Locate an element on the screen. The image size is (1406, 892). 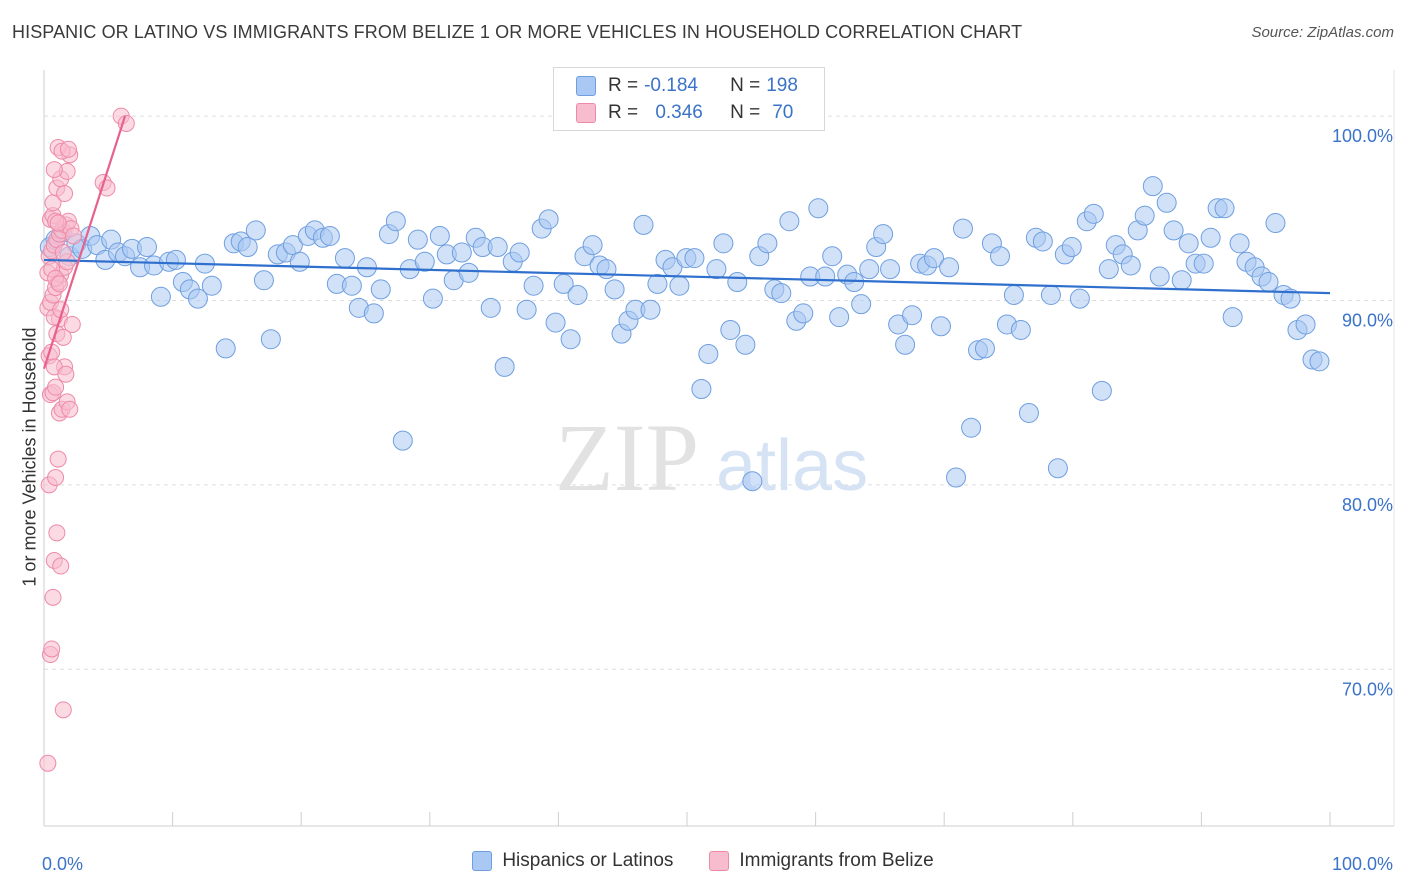
legend-r-value: -0.184 is located at coordinates (671, 85).